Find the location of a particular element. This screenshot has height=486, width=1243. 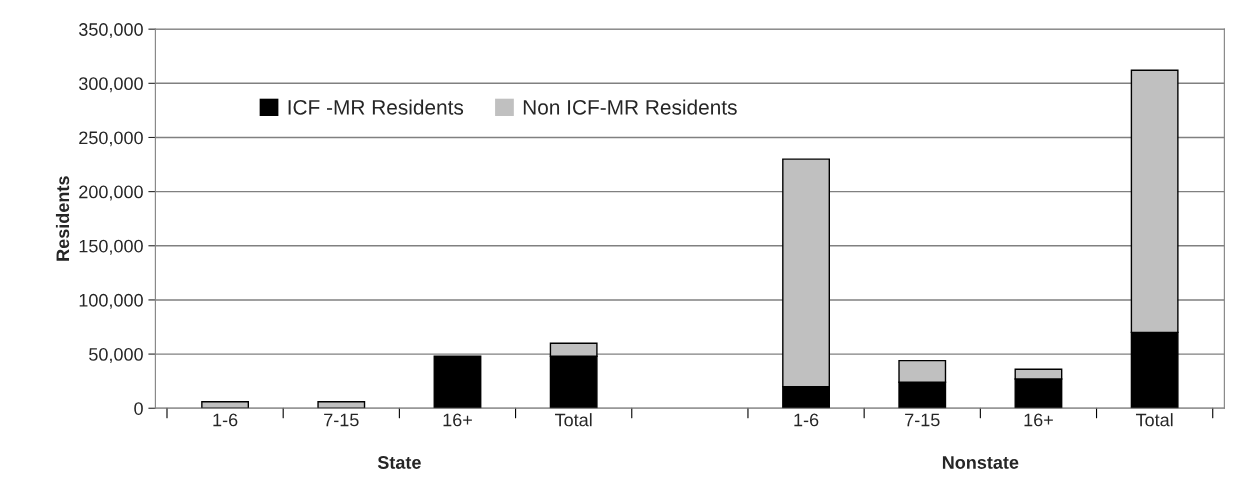

y-tick-label: 250,000 is located at coordinates (111, 139).